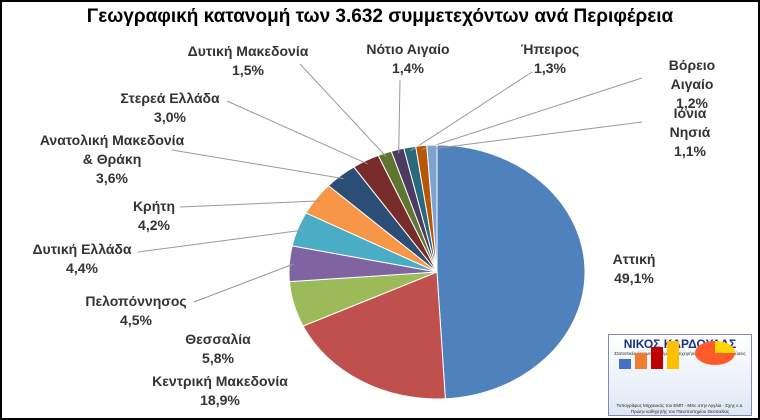  Describe the element at coordinates (81, 259) in the screenshot. I see `slice-label: Δυτική Ελλάδα 4,4%` at that location.